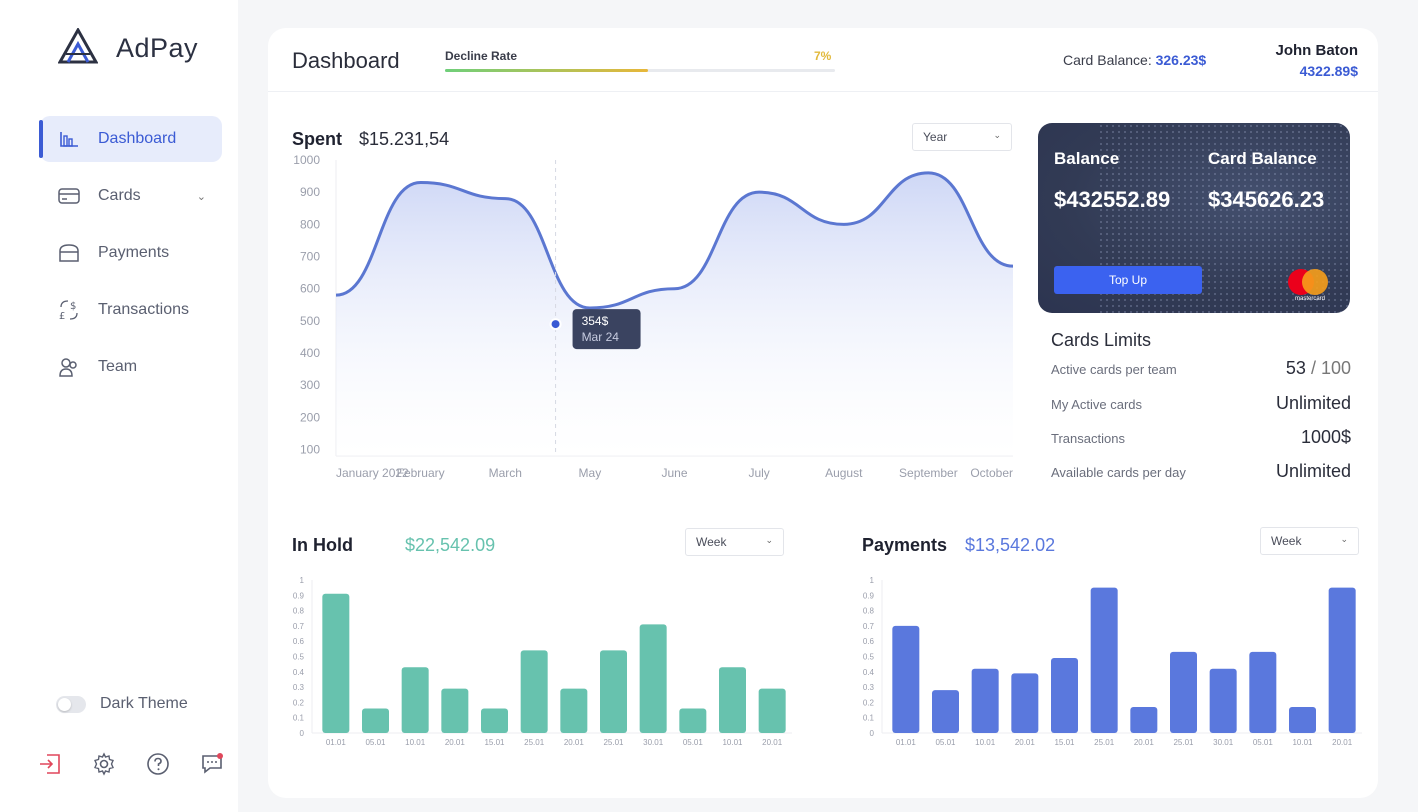 This screenshot has height=812, width=1418. I want to click on gear-icon, so click(104, 764).